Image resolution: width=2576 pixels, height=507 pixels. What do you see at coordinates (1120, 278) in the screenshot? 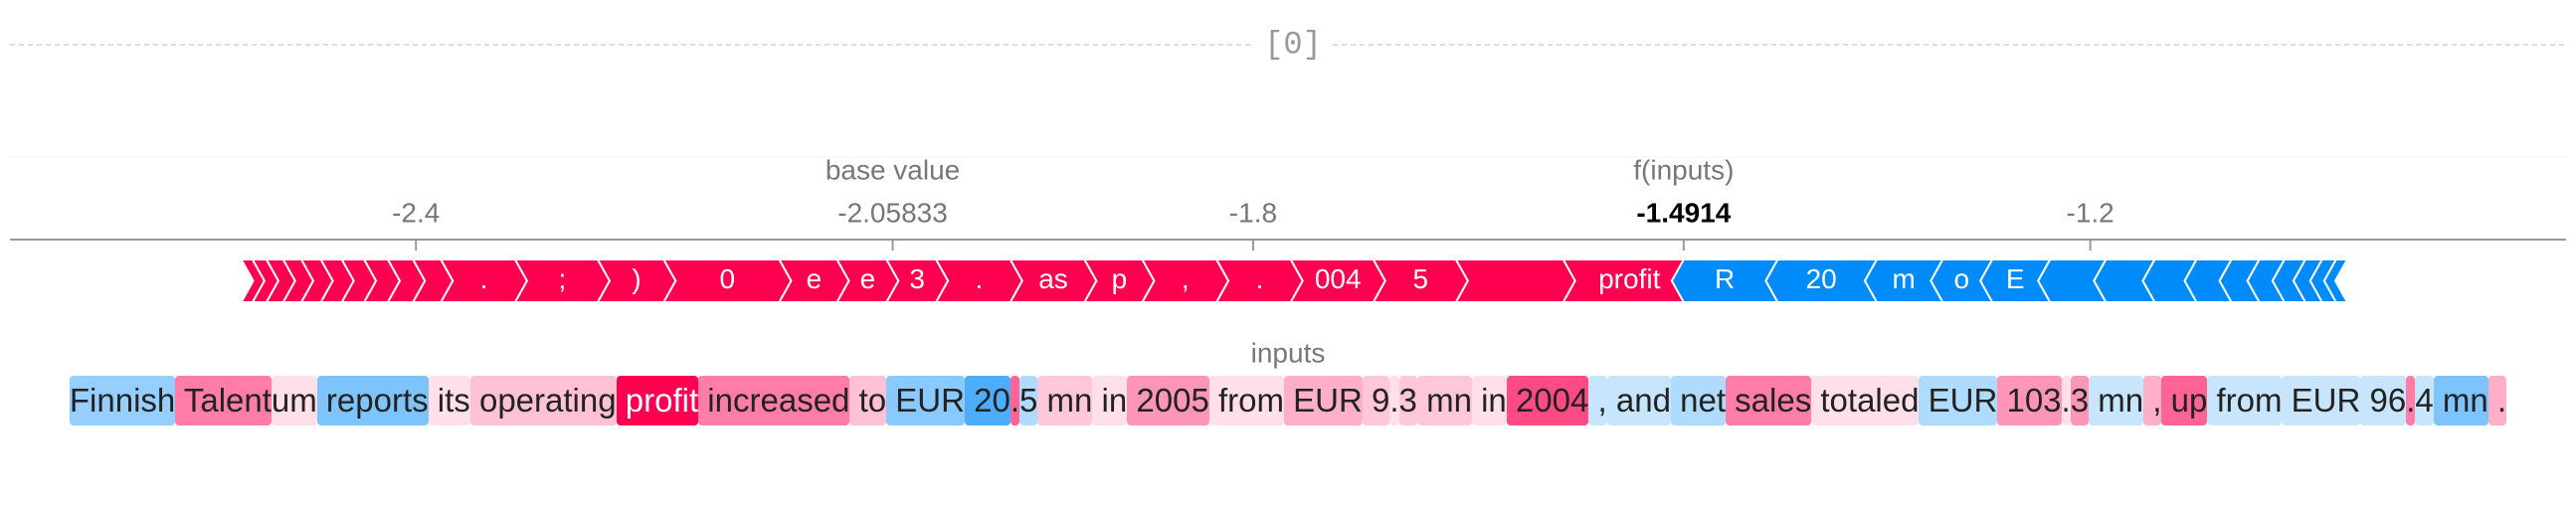
I see `segment-label: p` at bounding box center [1120, 278].